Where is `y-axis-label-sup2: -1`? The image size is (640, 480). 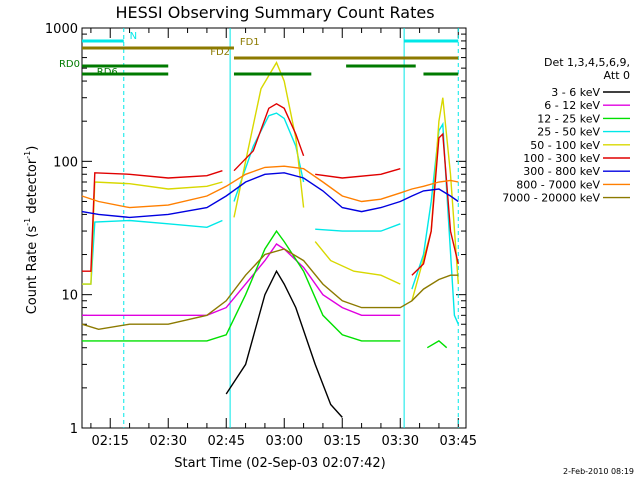 y-axis-label-sup2: -1 is located at coordinates (27, 155).